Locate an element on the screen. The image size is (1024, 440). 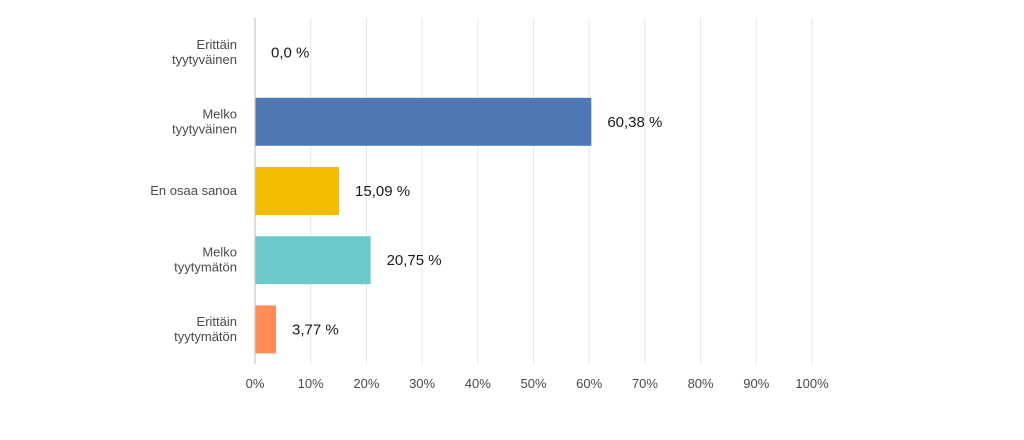
x-axis-tick-labels: 0% 10% 20% 30% 40% 50% 60% 70% 80% 90% 100% is located at coordinates (537, 383).